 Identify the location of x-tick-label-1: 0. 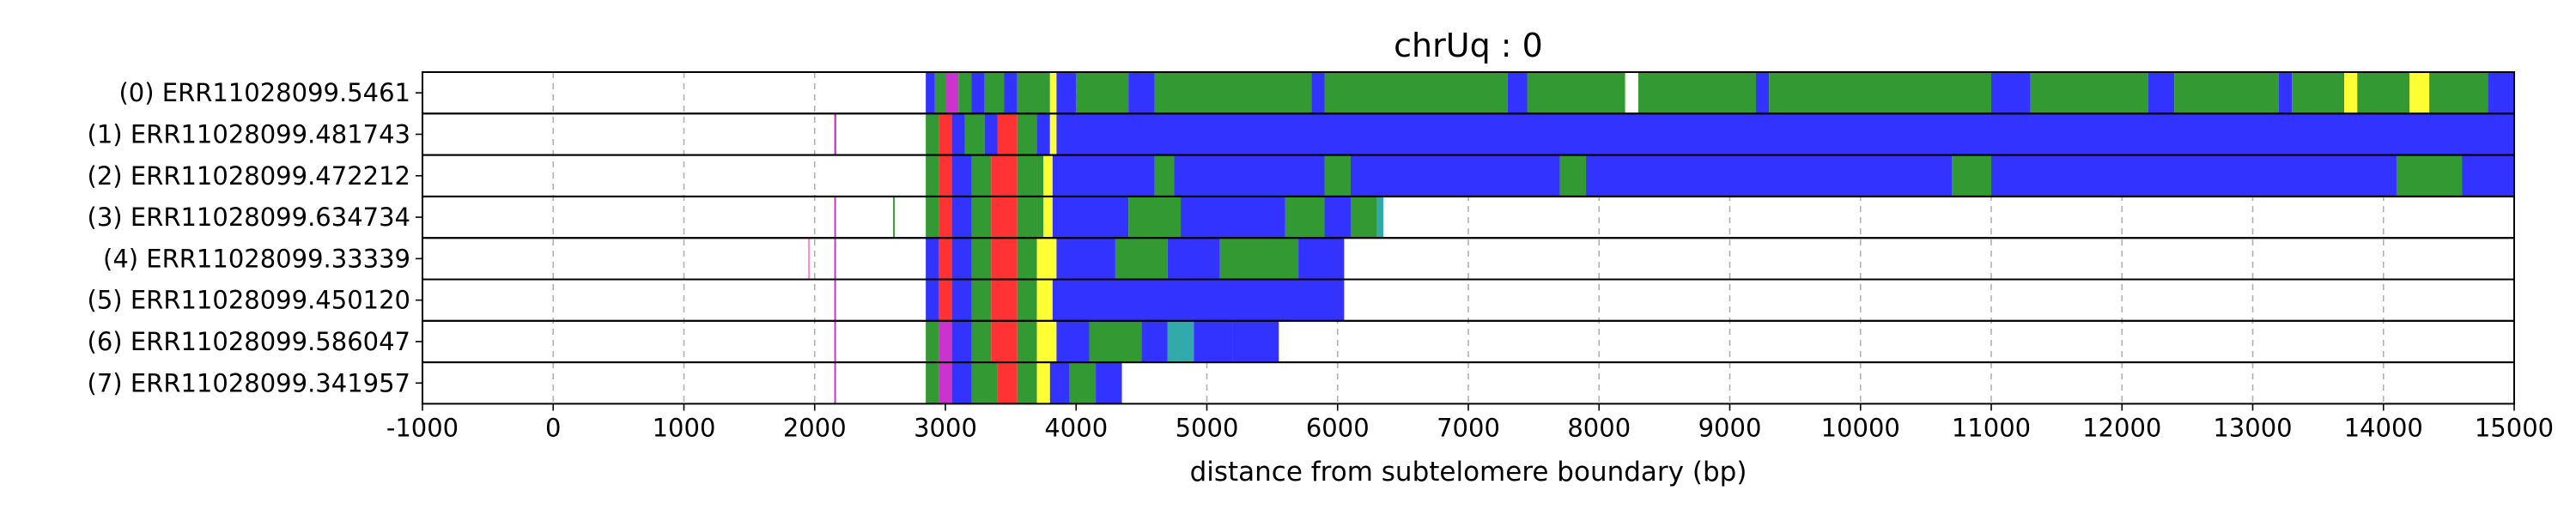
(553, 427).